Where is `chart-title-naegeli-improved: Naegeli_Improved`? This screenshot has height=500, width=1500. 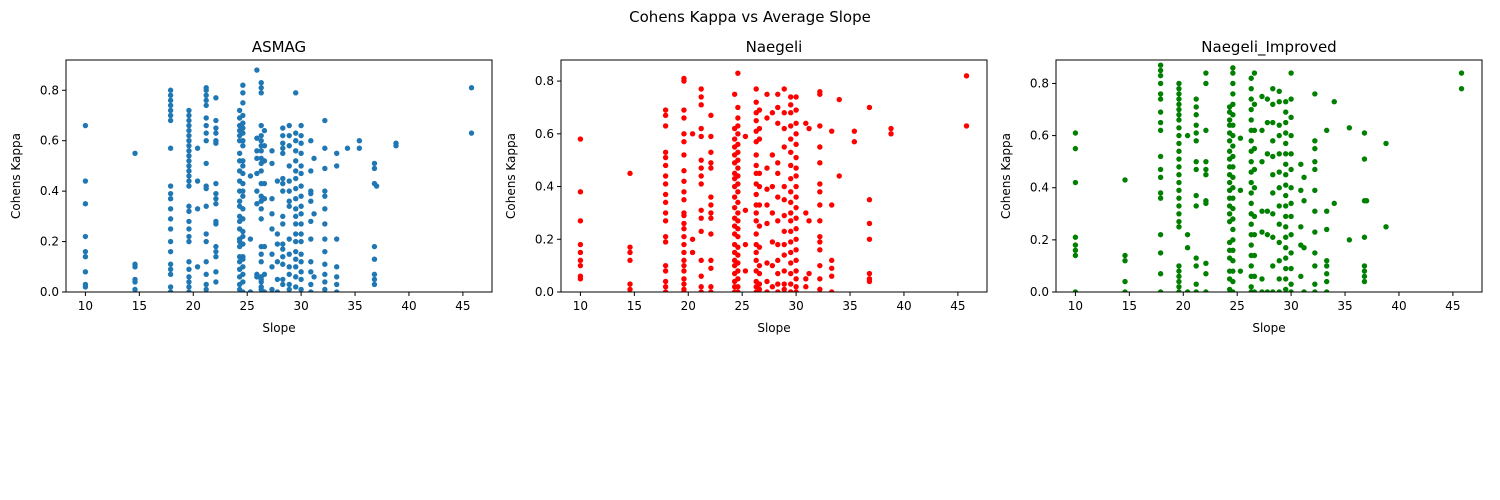 chart-title-naegeli-improved: Naegeli_Improved is located at coordinates (1268, 47).